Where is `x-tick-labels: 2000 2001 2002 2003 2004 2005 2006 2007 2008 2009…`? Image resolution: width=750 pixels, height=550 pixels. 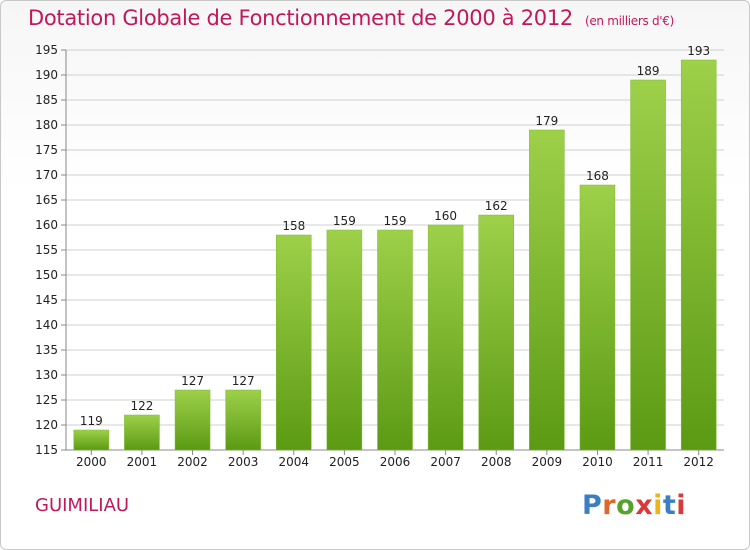 x-tick-labels: 2000 2001 2002 2003 2004 2005 2006 2007 2008 2009… is located at coordinates (395, 462).